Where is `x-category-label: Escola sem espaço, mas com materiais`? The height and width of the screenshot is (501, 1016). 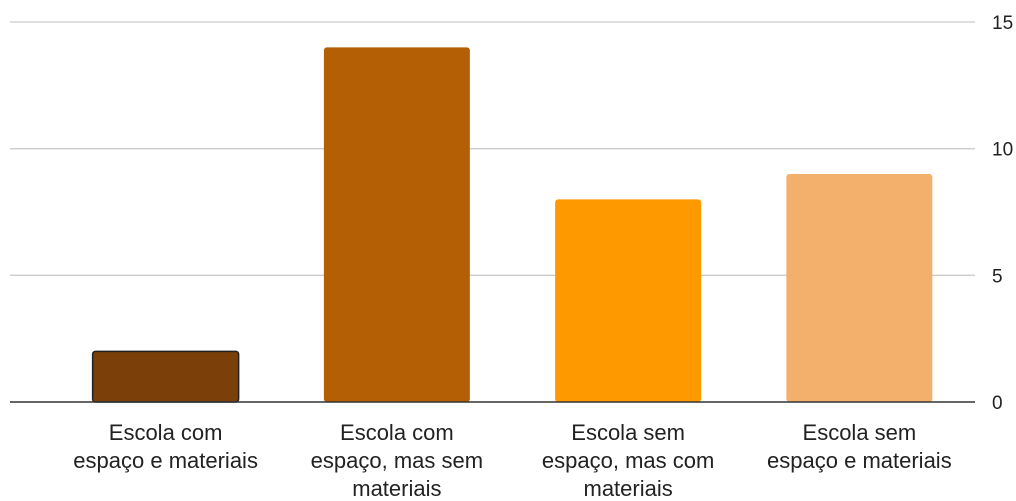
x-category-label: Escola sem espaço, mas com materiais is located at coordinates (628, 460).